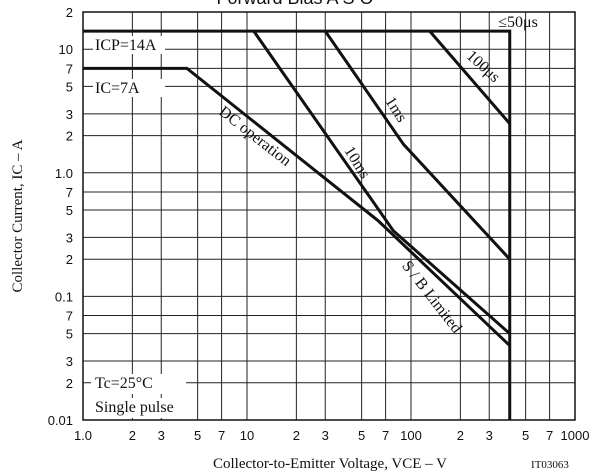  I want to click on annotation: Single pulse, so click(134, 407).